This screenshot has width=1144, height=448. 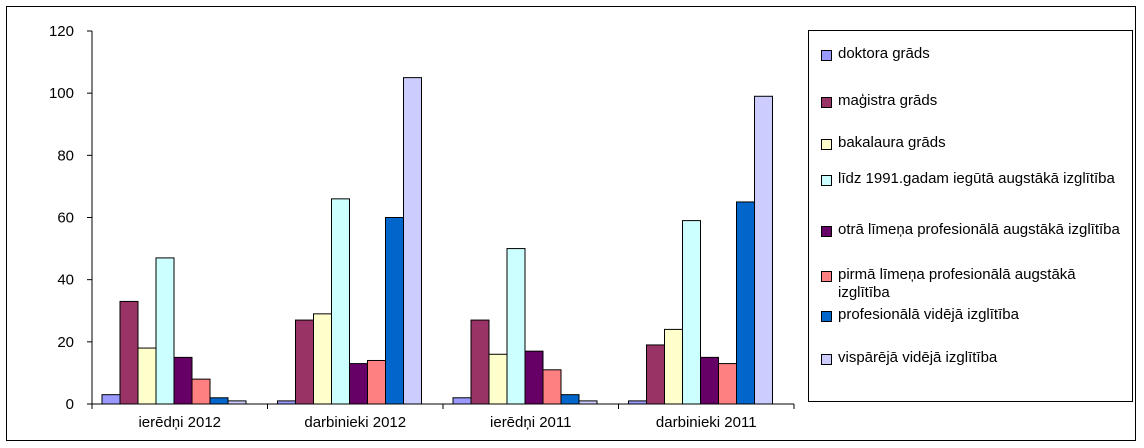 What do you see at coordinates (65, 218) in the screenshot?
I see `y-tick-label: 60` at bounding box center [65, 218].